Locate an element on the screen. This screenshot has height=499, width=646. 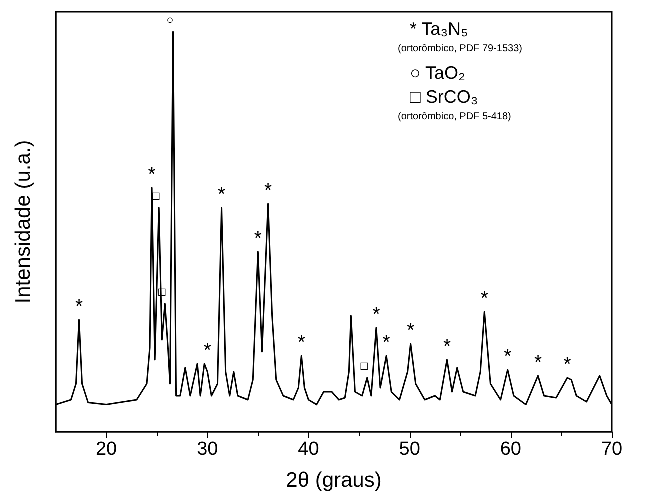
annotation: (ortorômbico, PDF 79-1533) is located at coordinates (460, 49).